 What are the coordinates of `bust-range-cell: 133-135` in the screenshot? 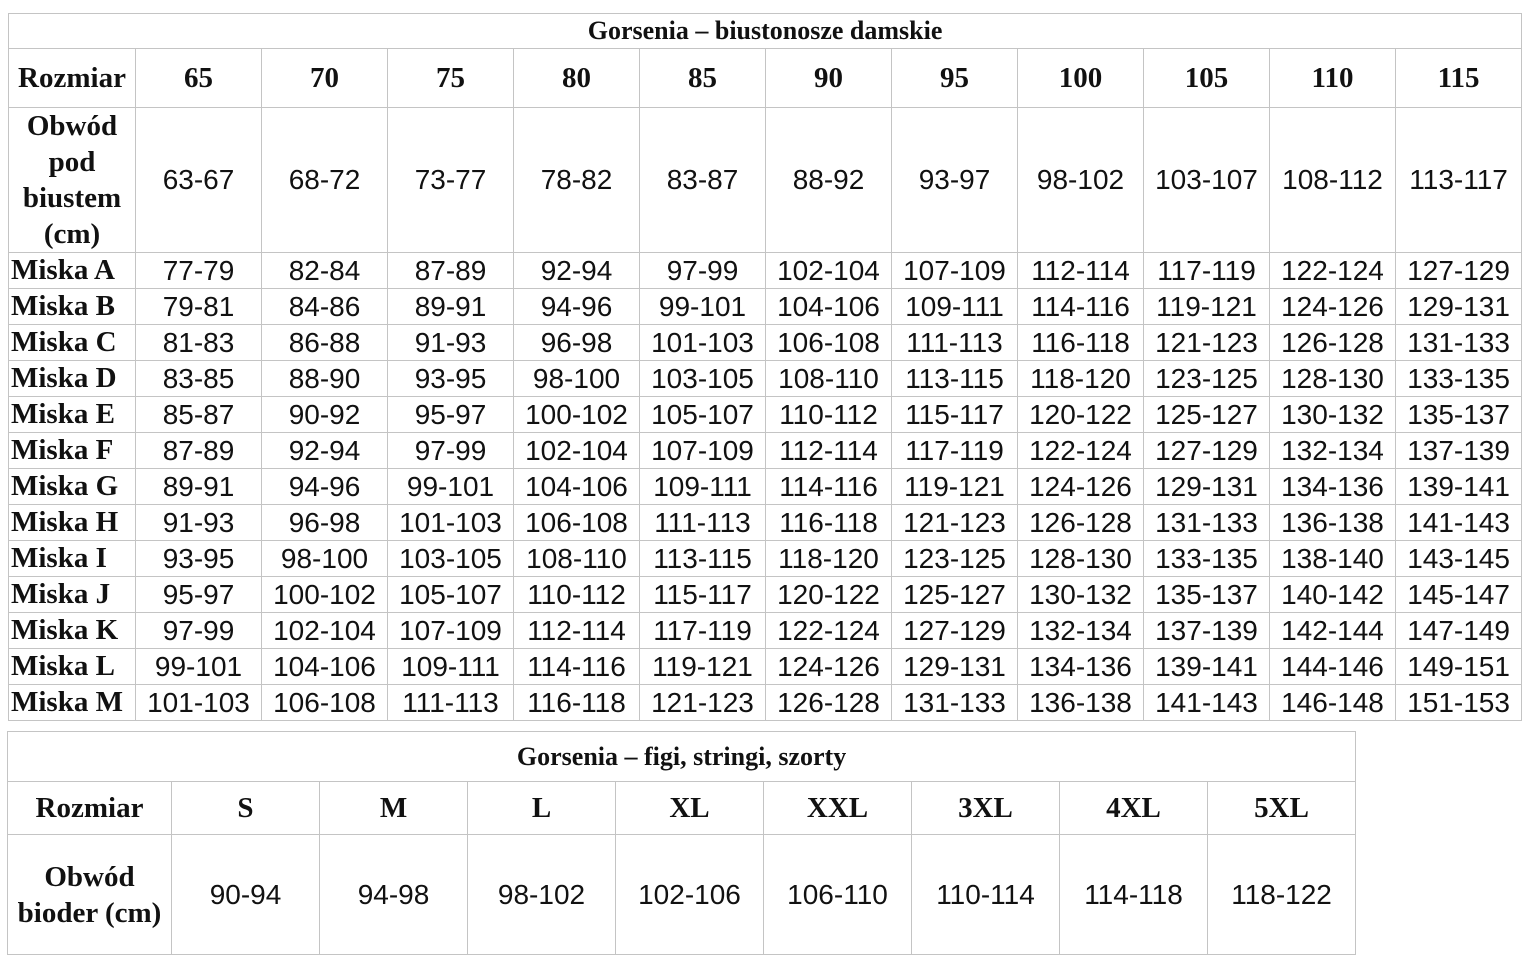 It's located at (1458, 378).